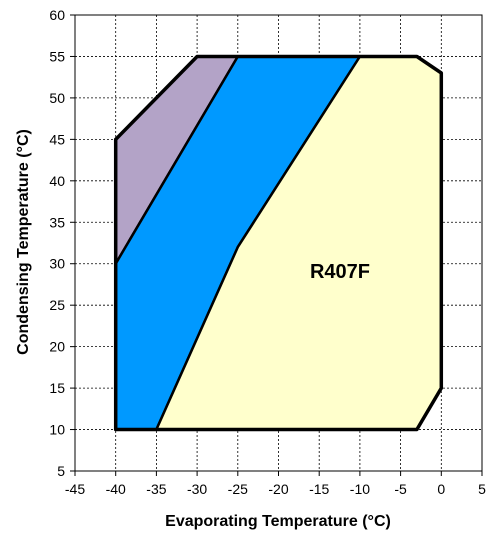 This screenshot has height=536, width=492. I want to click on y-tick-label: 15, so click(57, 388).